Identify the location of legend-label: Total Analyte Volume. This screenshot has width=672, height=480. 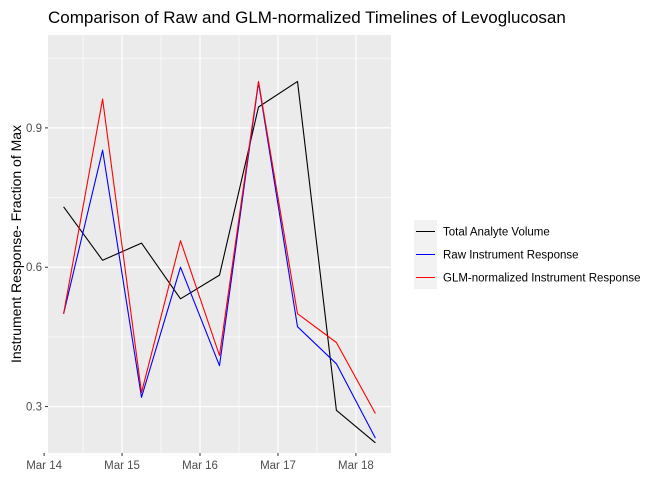
(496, 233).